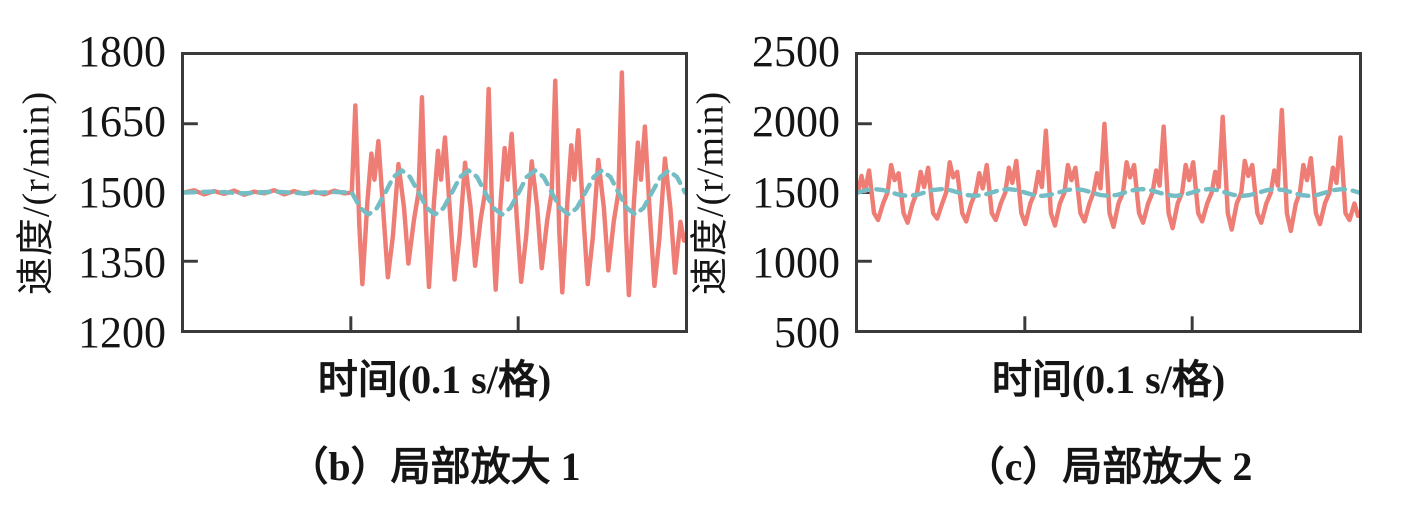  Describe the element at coordinates (807, 332) in the screenshot. I see `y-tick-label: 500` at that location.